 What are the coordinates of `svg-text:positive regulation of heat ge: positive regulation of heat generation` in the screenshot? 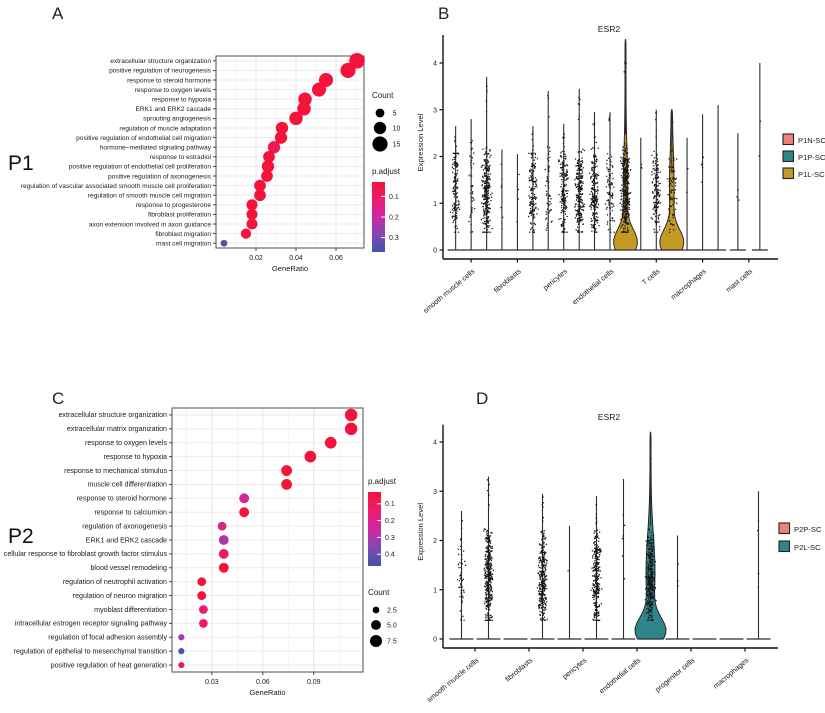 It's located at (109, 665).